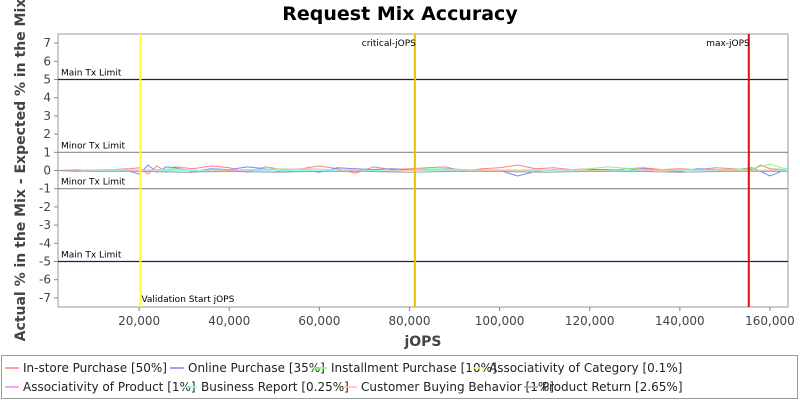 Image resolution: width=800 pixels, height=400 pixels. Describe the element at coordinates (45, 298) in the screenshot. I see `y-tick-label: -7` at that location.